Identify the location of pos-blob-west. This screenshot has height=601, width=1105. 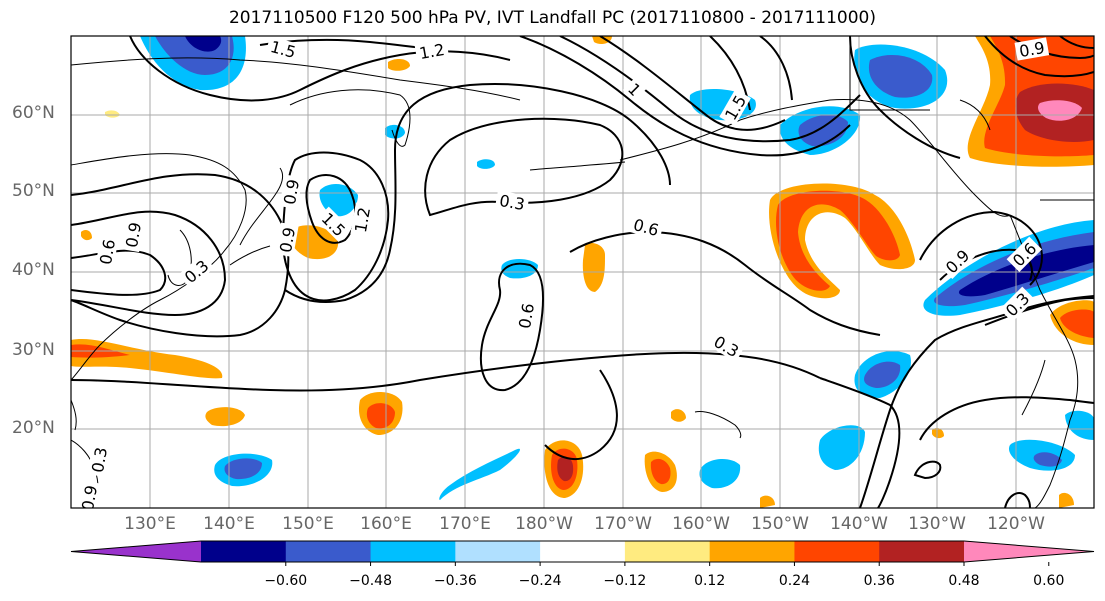
(147, 358).